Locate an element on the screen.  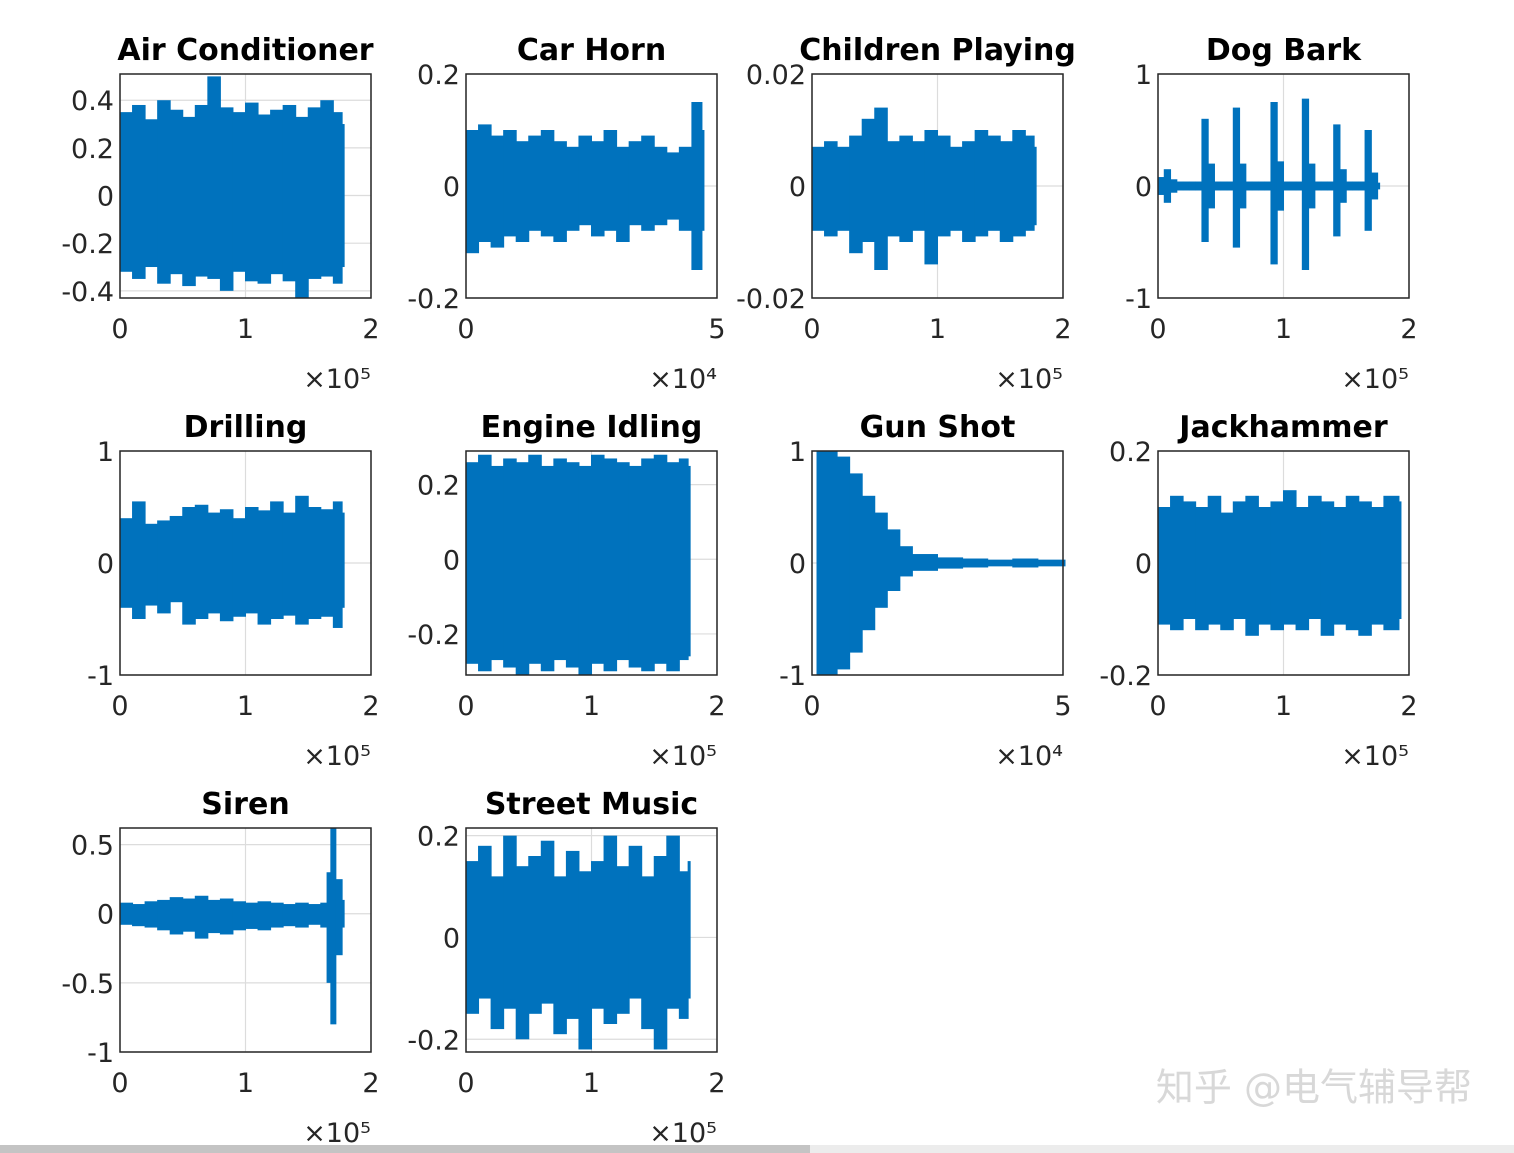
y-tick-label: -0.2 is located at coordinates (87, 244).